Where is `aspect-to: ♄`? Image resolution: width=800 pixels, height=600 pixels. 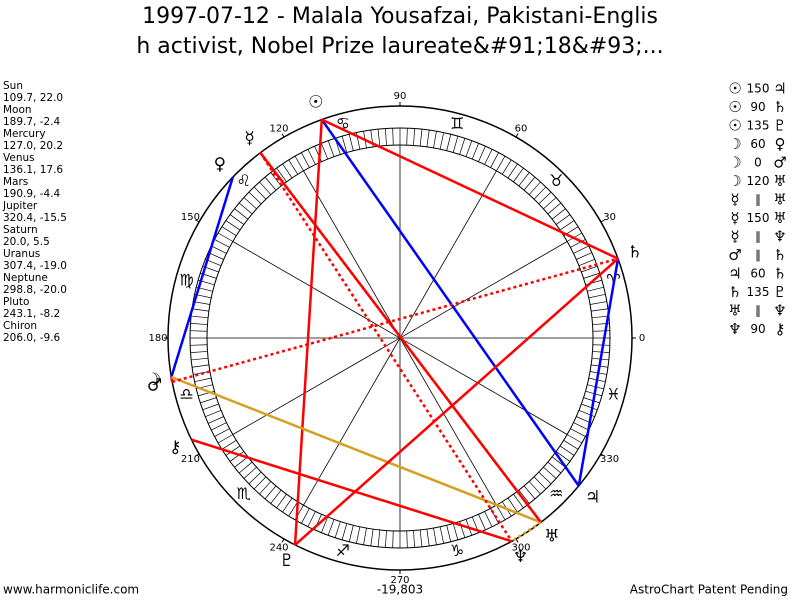 aspect-to: ♄ is located at coordinates (779, 274).